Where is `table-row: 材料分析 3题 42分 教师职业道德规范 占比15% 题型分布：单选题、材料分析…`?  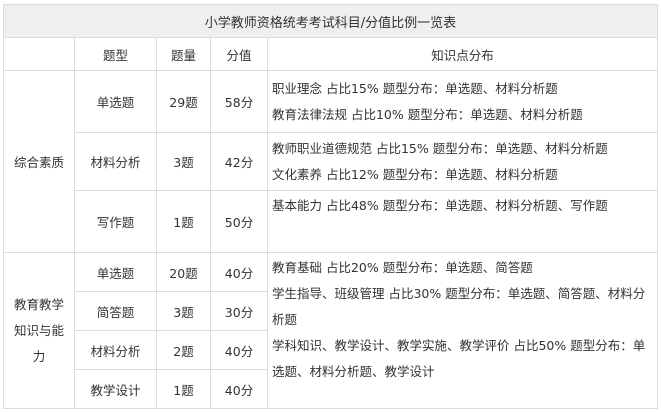
table-row: 材料分析 3题 42分 教师职业道德规范 占比15% 题型分布：单选题、材料分析… is located at coordinates (331, 161).